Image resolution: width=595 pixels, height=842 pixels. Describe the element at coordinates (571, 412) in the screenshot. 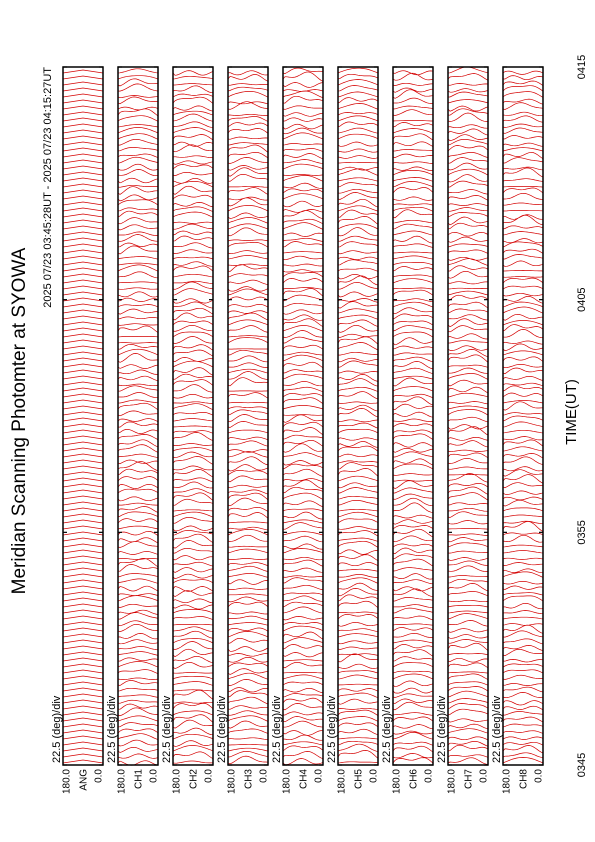

I see `x-axis-label: TIME(UT)` at that location.